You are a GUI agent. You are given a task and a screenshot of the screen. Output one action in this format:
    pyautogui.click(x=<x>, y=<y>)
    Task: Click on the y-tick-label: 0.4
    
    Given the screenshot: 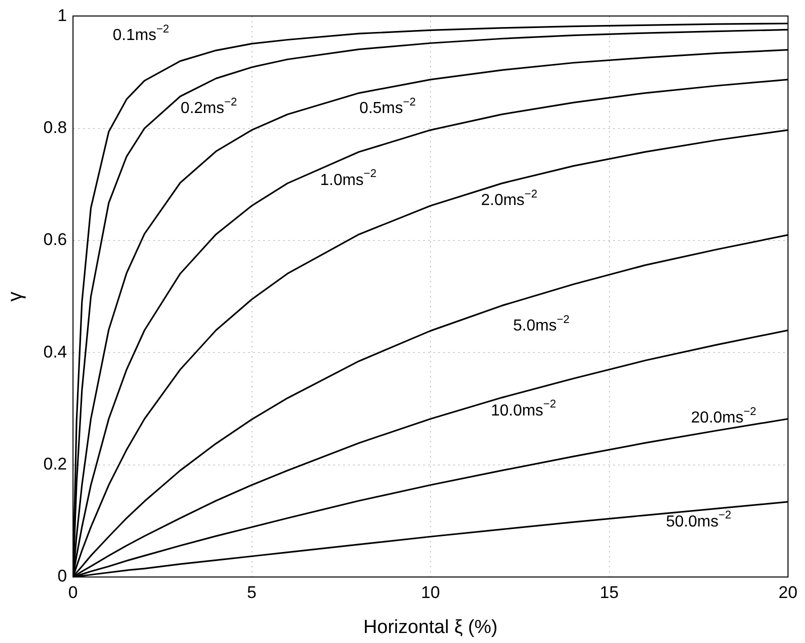 What is the action you would take?
    pyautogui.click(x=55, y=352)
    